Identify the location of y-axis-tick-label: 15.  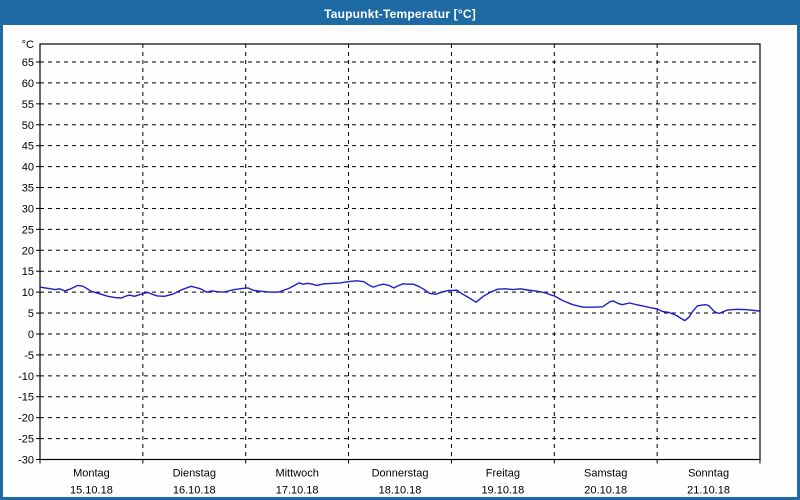
(28, 272).